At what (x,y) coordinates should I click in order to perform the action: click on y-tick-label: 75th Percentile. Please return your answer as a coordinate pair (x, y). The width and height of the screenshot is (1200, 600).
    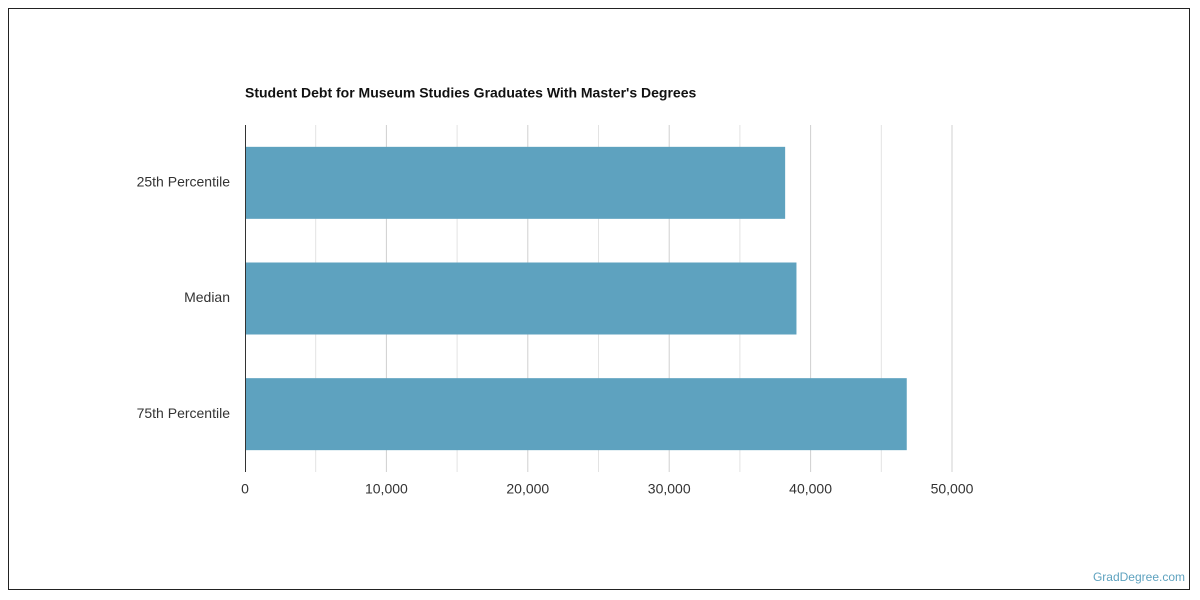
    Looking at the image, I should click on (184, 413).